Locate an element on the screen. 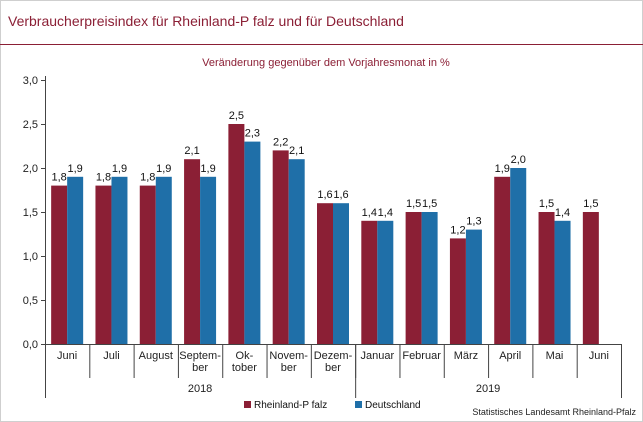  x-tick-label: Septem- is located at coordinates (200, 356).